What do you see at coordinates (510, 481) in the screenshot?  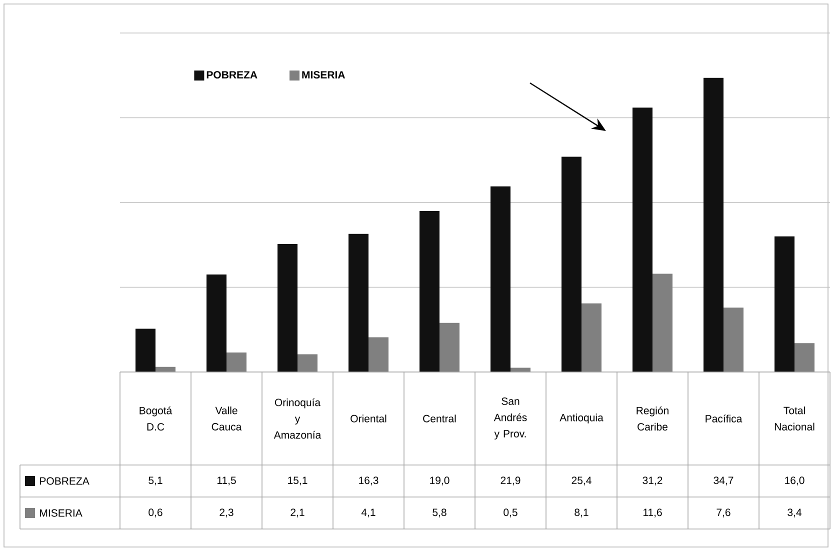 I see `data-label: 21,9` at bounding box center [510, 481].